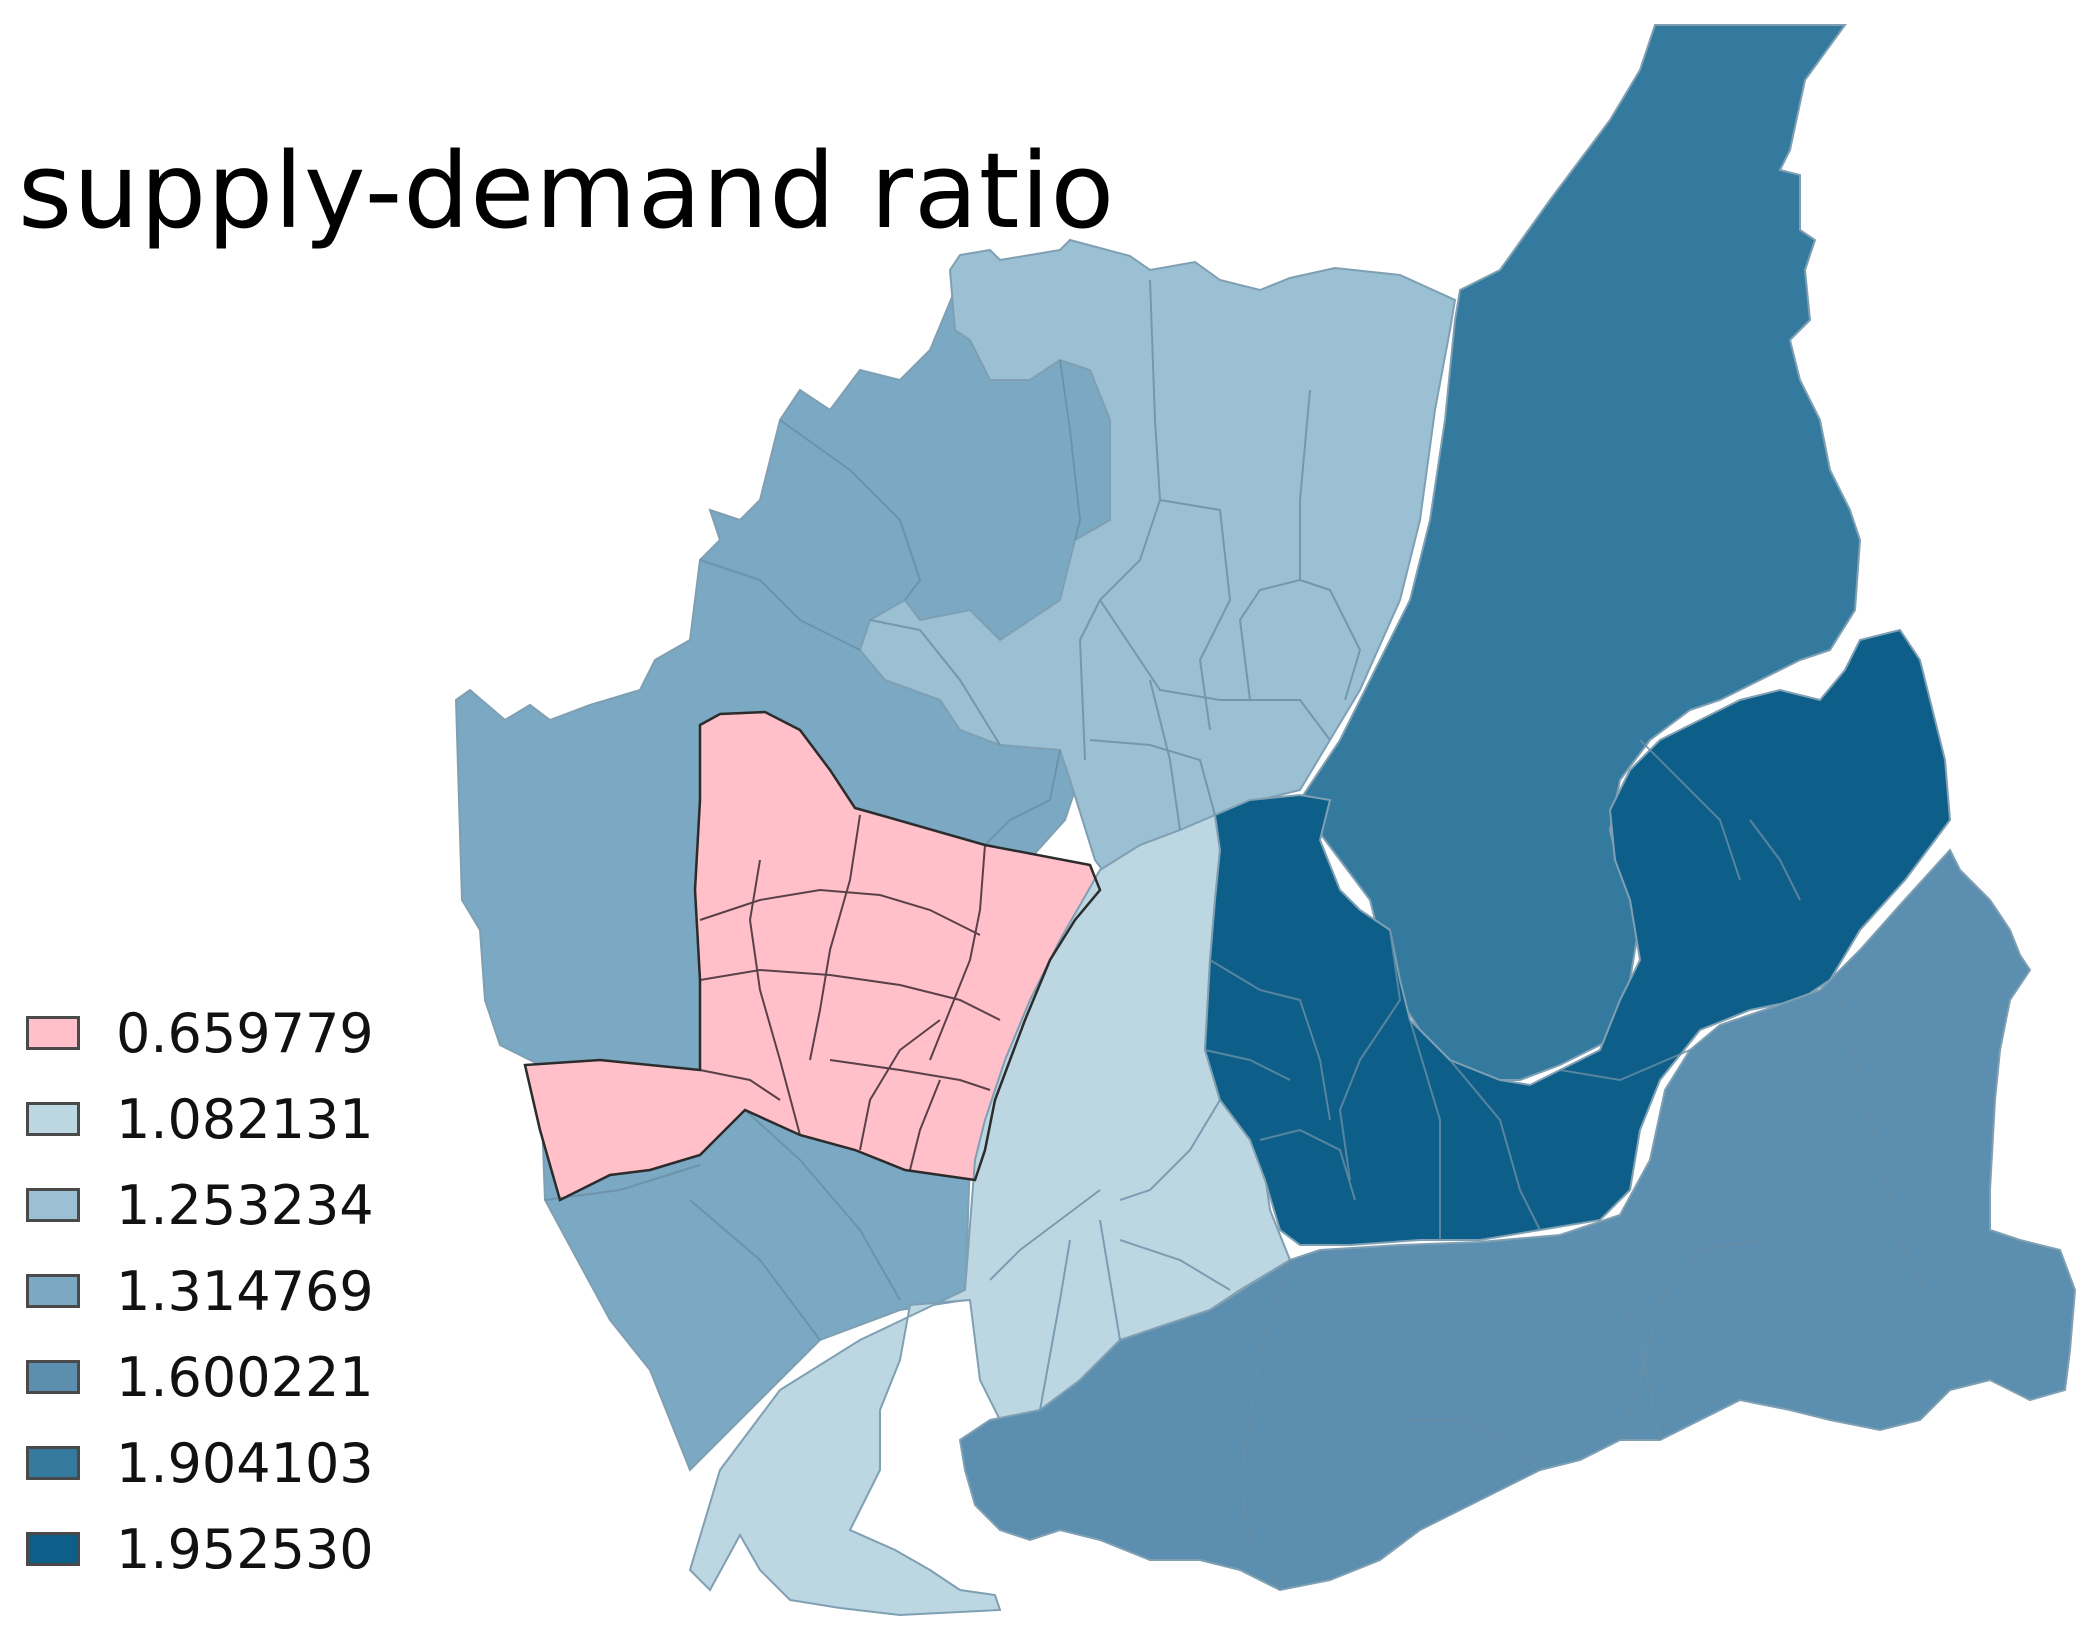  I want to click on legend-label: 1.904103, so click(245, 1463).